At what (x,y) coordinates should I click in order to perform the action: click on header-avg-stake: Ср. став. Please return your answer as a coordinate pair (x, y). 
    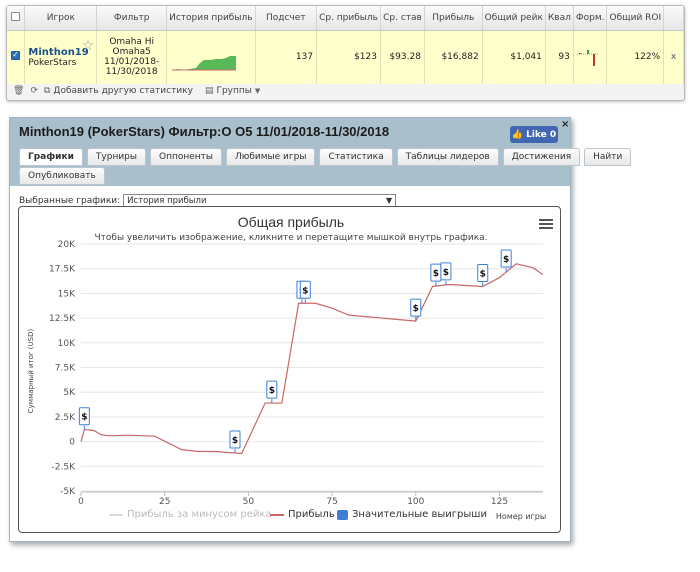
    Looking at the image, I should click on (402, 18).